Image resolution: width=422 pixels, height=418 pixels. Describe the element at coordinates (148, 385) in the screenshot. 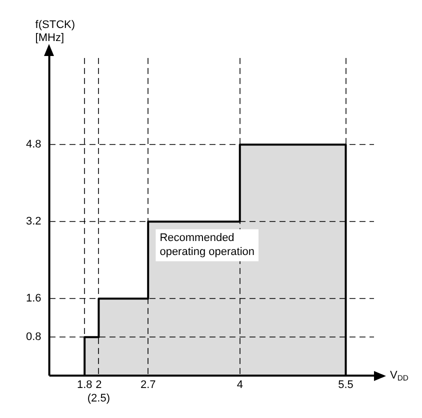

I see `x-tick-label: 2.7` at that location.